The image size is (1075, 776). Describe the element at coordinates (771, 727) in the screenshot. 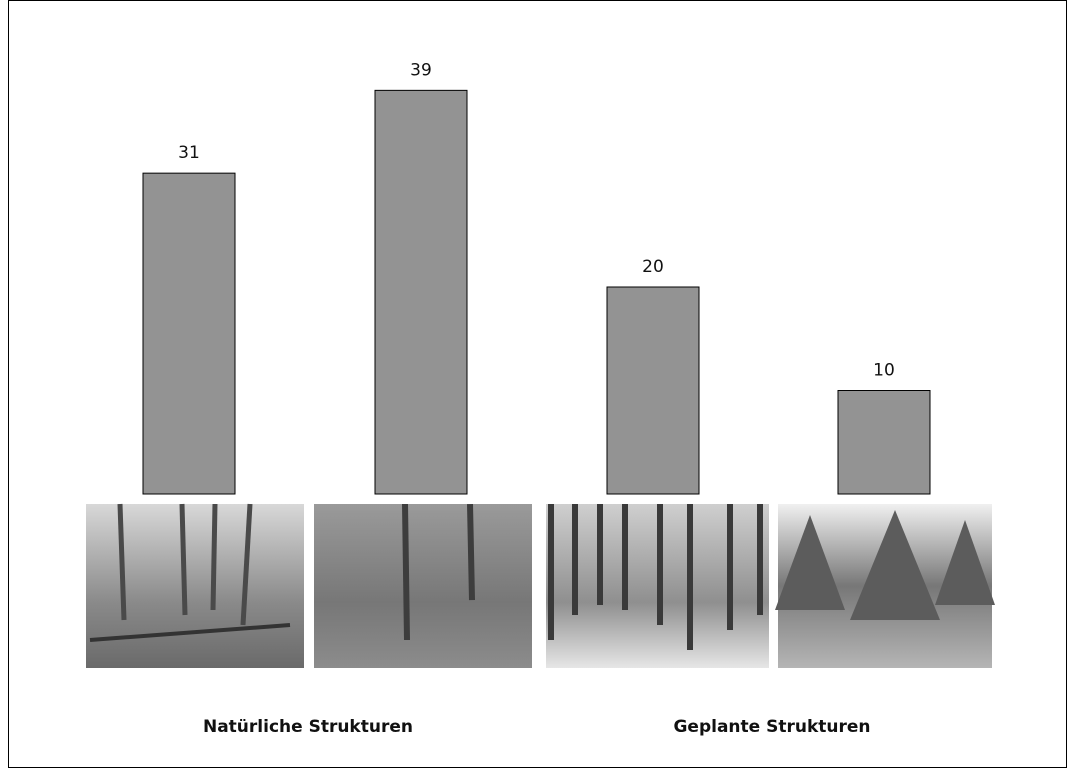

I see `group-label: Geplante Strukturen` at that location.